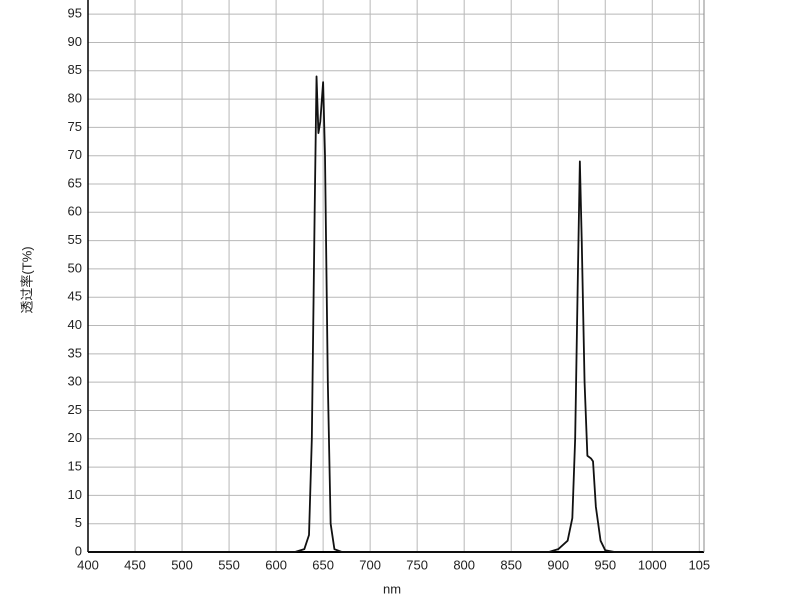 This screenshot has width=800, height=601. What do you see at coordinates (75, 267) in the screenshot?
I see `y-tick-label: 50` at bounding box center [75, 267].